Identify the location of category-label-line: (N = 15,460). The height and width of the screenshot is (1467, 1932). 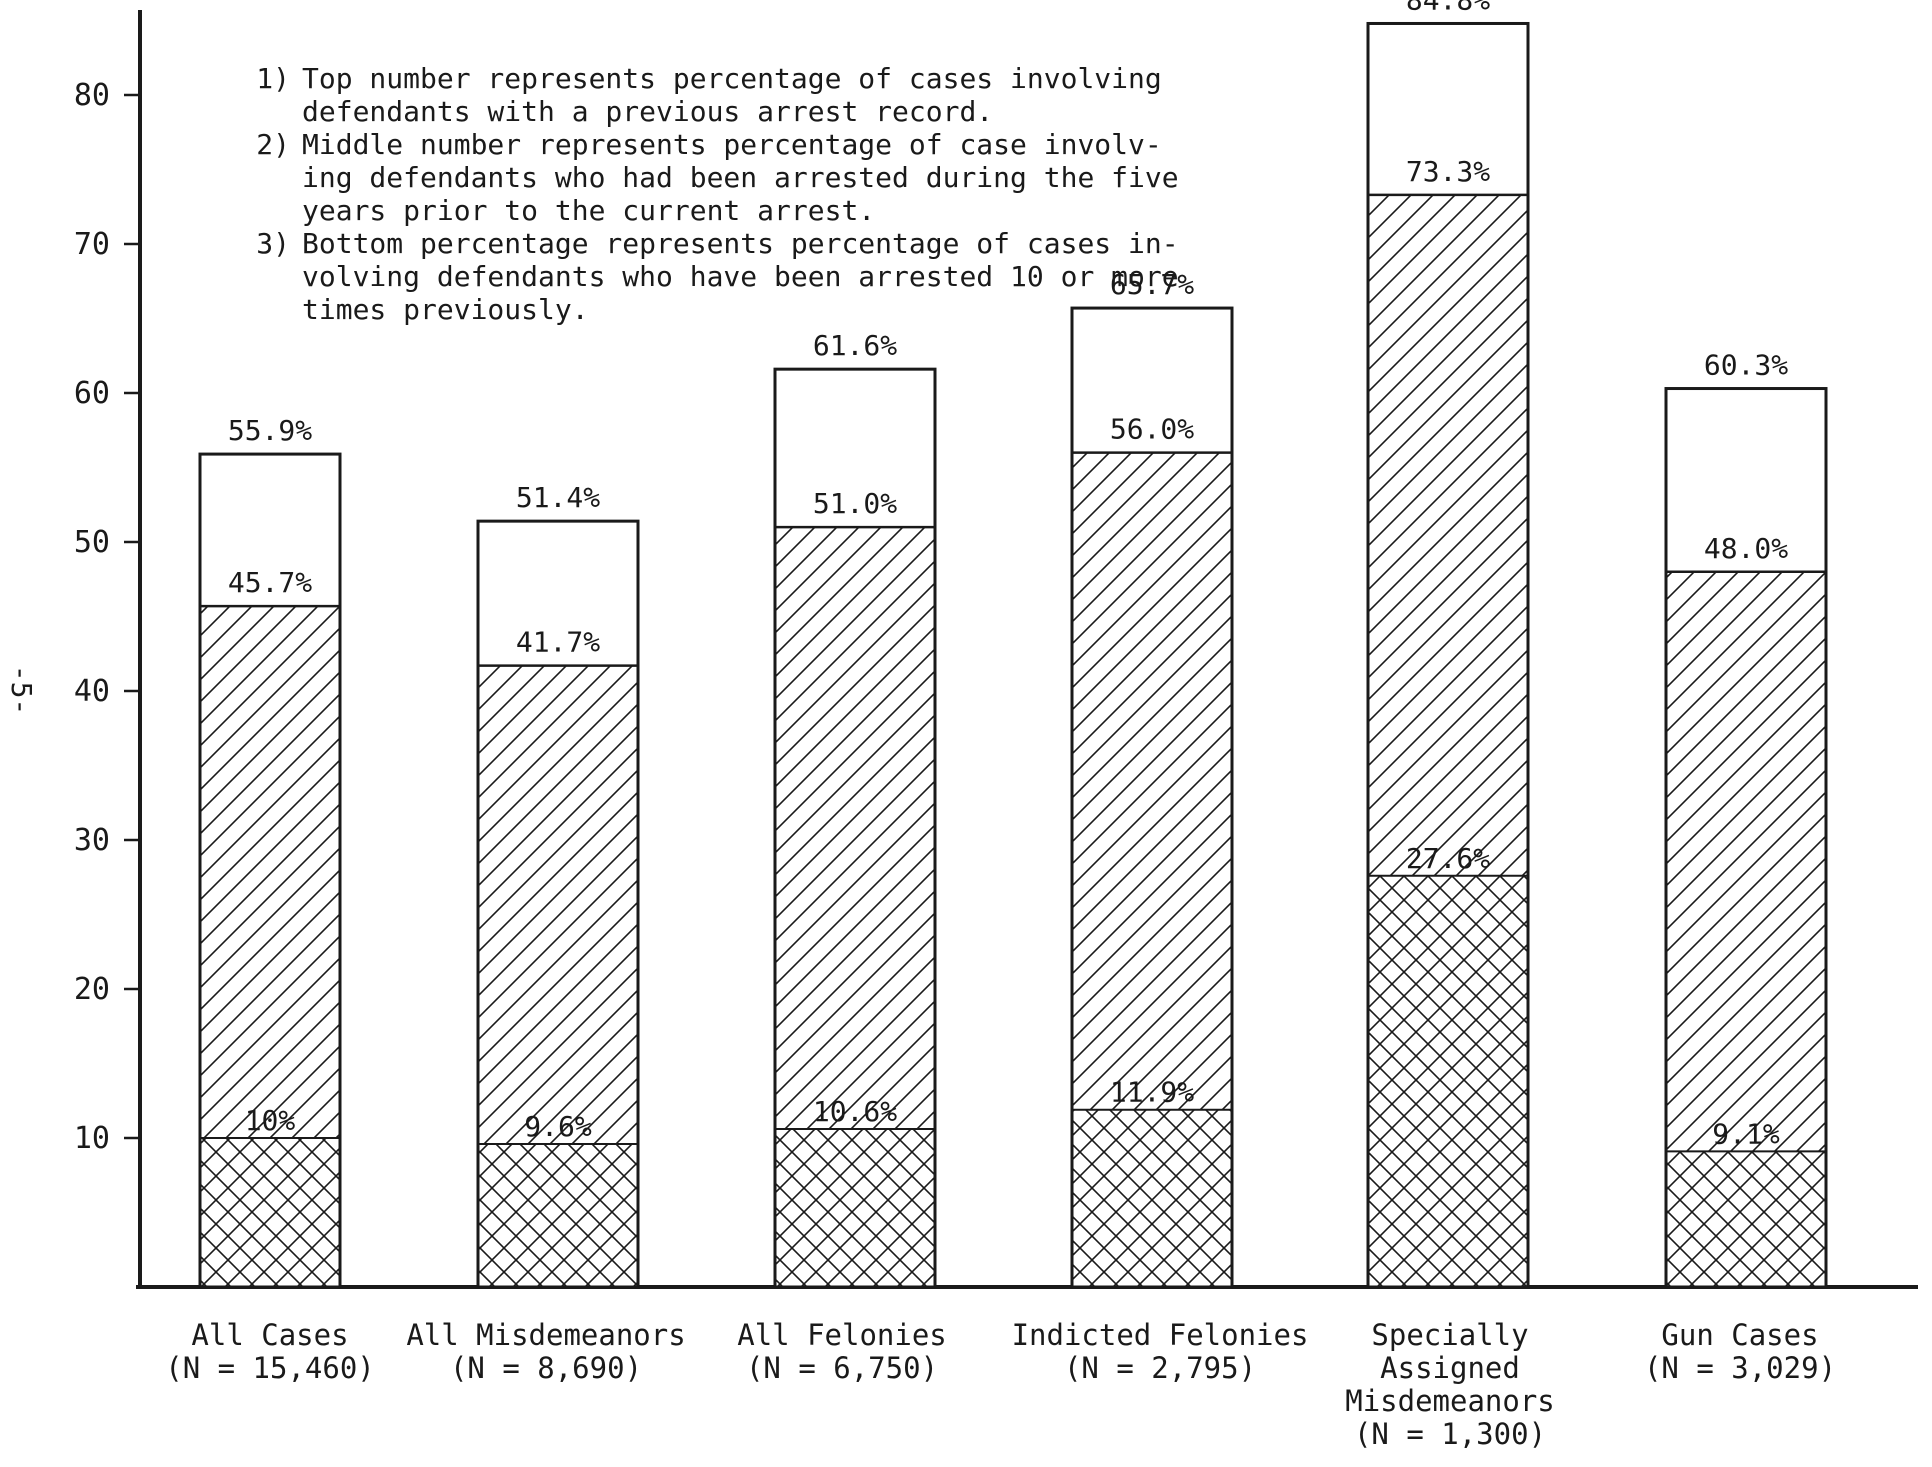
(270, 1368).